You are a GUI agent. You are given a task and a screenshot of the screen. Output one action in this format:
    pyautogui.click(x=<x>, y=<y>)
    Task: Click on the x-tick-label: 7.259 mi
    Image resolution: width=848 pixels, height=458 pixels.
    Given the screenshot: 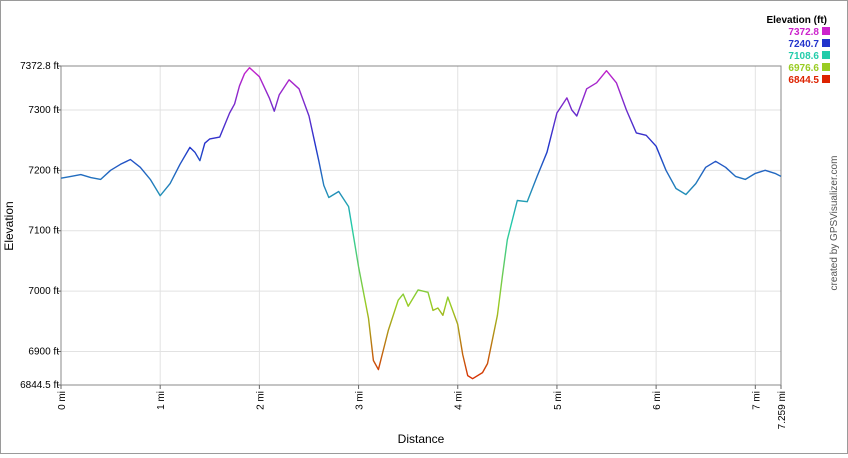 What is the action you would take?
    pyautogui.click(x=782, y=410)
    